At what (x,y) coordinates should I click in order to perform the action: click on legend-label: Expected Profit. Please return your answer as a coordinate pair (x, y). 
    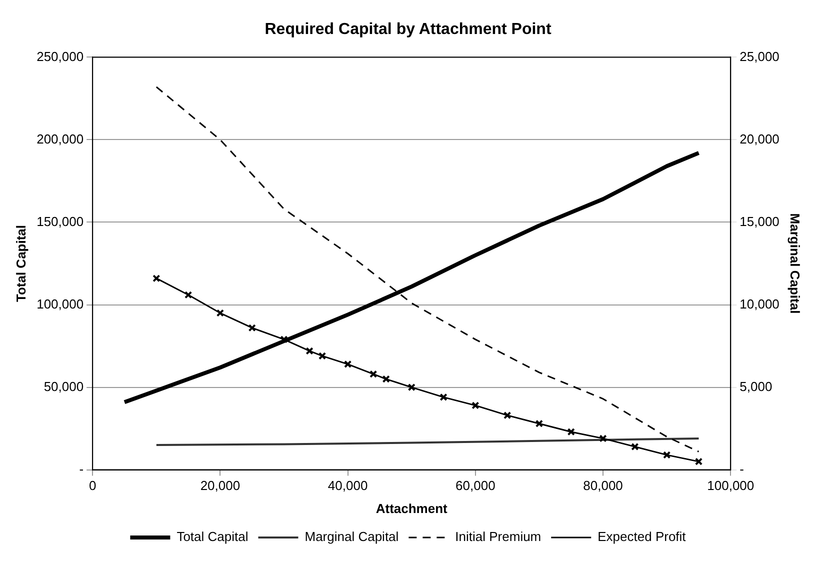
    Looking at the image, I should click on (642, 536).